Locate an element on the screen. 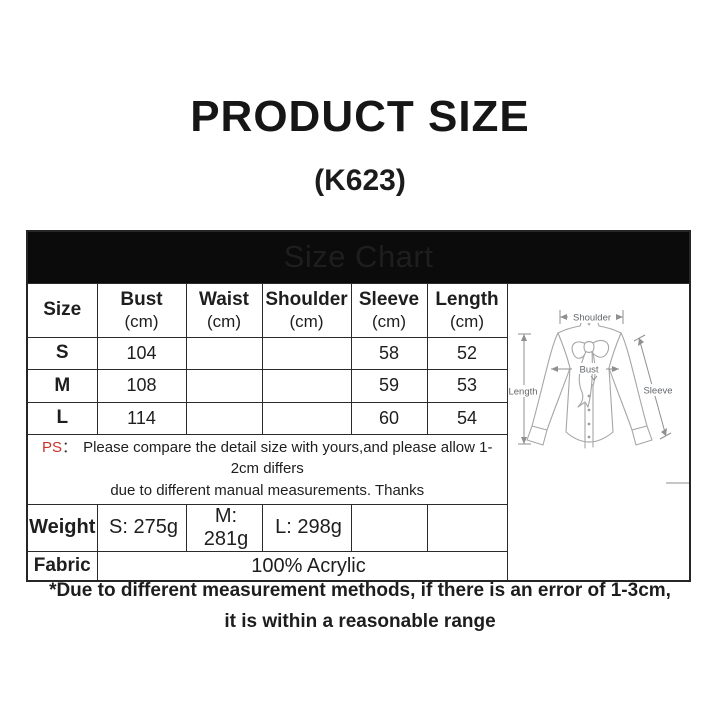 The width and height of the screenshot is (720, 720). size-cell: S is located at coordinates (62, 353).